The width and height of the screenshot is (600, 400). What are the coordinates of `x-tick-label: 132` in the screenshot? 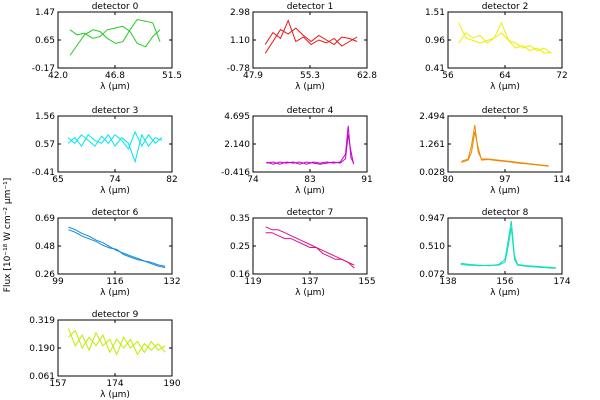 It's located at (171, 282).